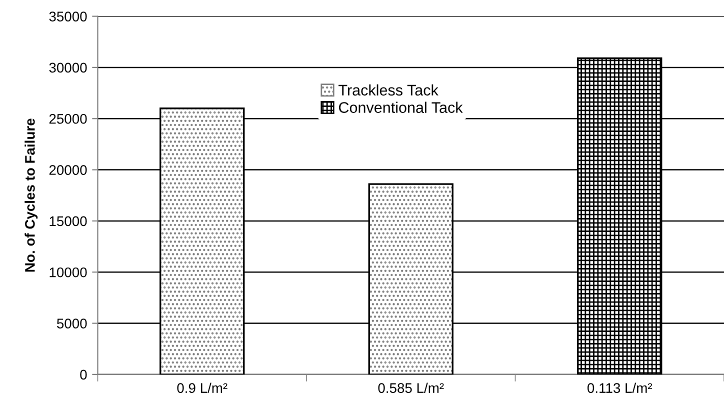  What do you see at coordinates (68, 119) in the screenshot?
I see `y-tick-label: 25000` at bounding box center [68, 119].